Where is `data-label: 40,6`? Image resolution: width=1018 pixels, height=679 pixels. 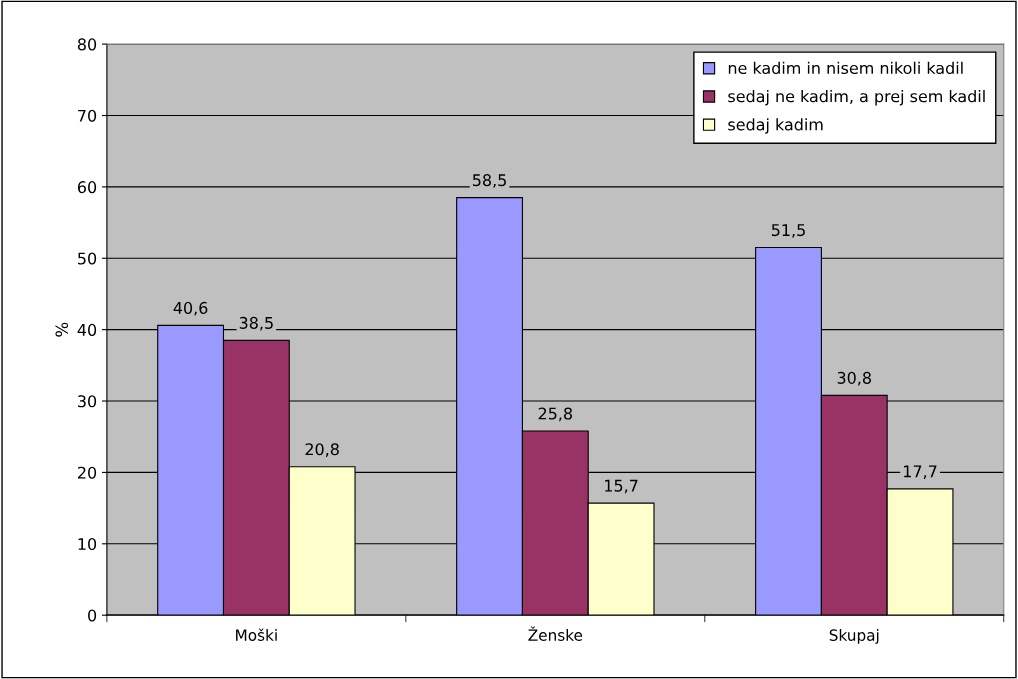
data-label: 40,6 is located at coordinates (190, 308).